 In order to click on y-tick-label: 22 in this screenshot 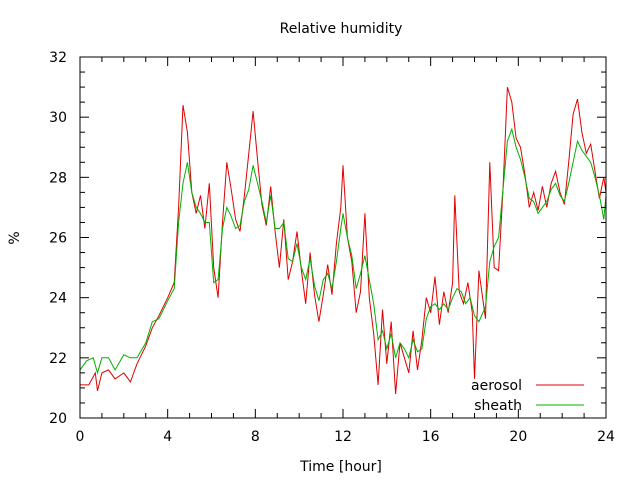, I will do `click(58, 359)`.